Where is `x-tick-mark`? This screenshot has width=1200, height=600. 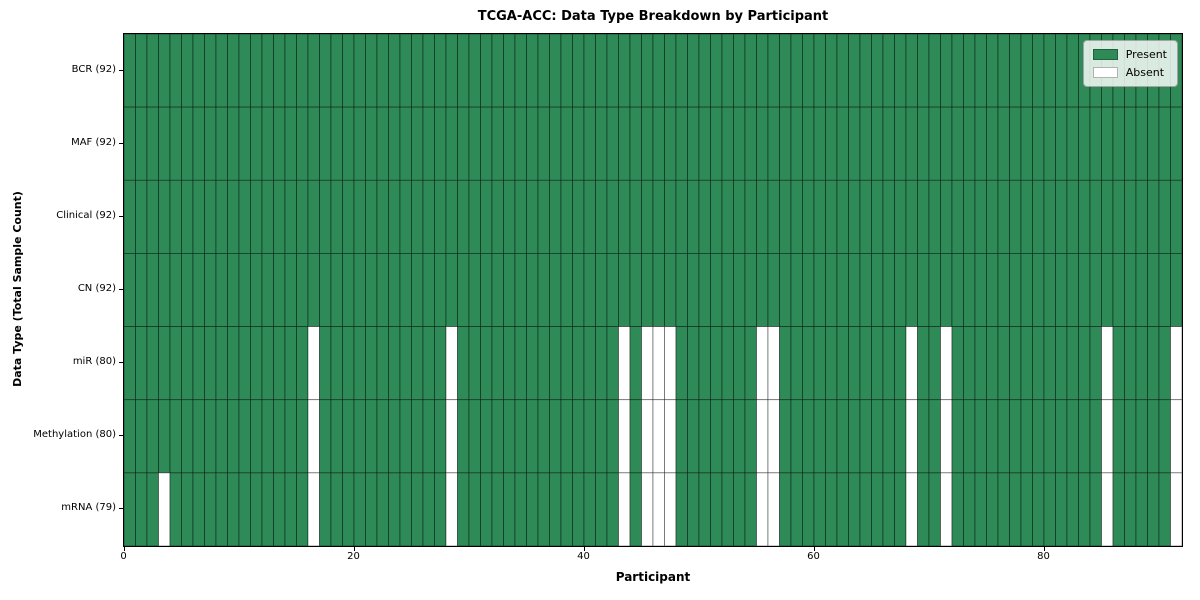 x-tick-mark is located at coordinates (354, 549).